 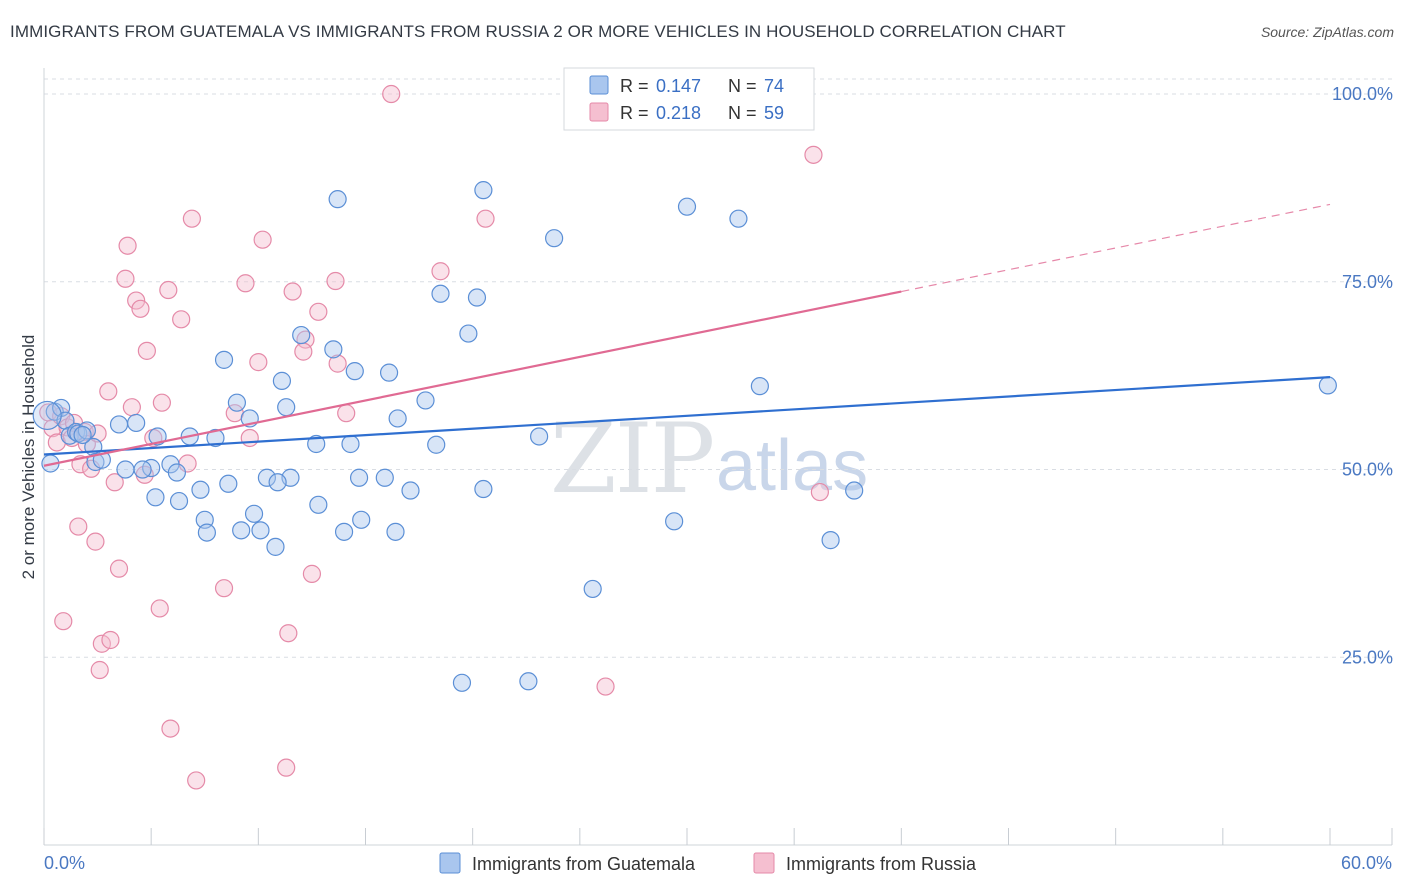 I want to click on bottom-legend-label-guatemala: Immigrants from Guatemala, so click(x=584, y=864).